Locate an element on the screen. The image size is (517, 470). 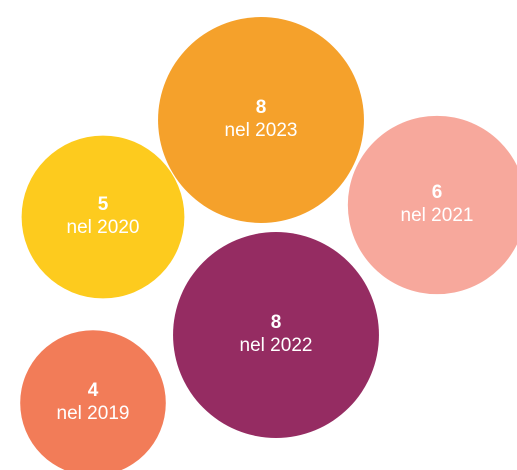
bubble-label: nel 2022 is located at coordinates (276, 345).